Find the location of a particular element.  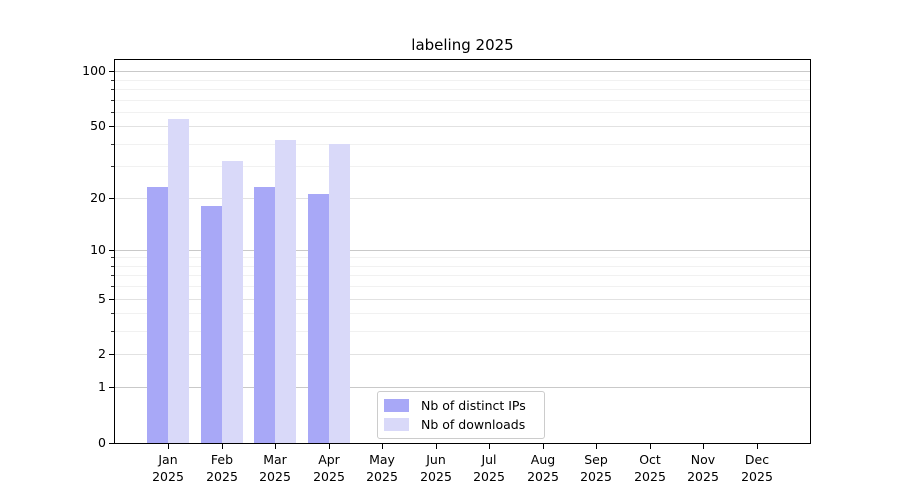

y-tick-label: 5 is located at coordinates (102, 298).